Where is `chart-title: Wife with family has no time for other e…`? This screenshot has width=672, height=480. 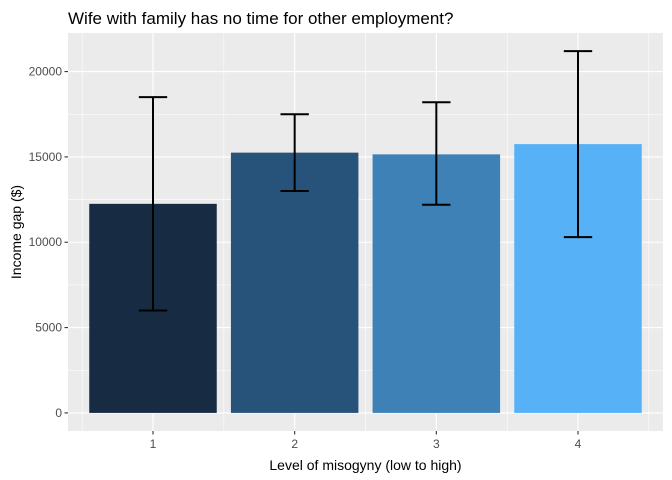
chart-title: Wife with family has no time for other e… is located at coordinates (260, 18).